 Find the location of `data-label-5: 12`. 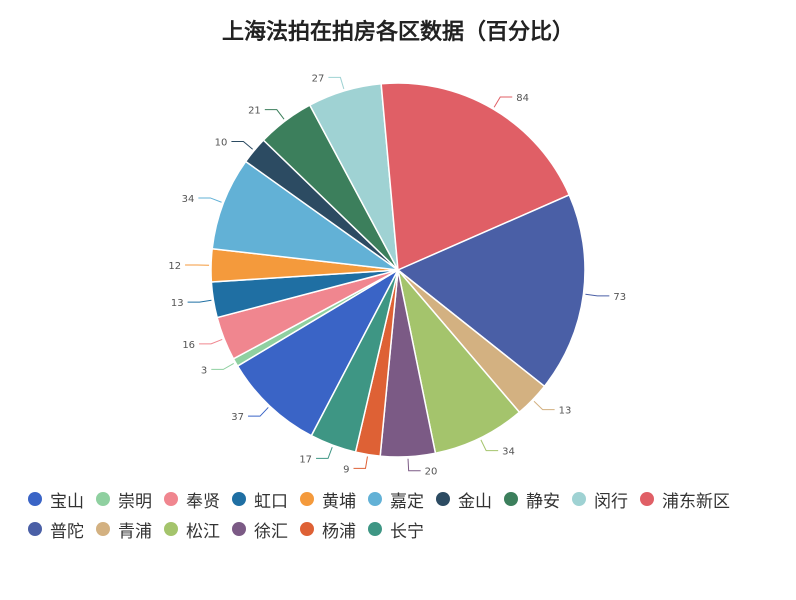

data-label-5: 12 is located at coordinates (174, 266).